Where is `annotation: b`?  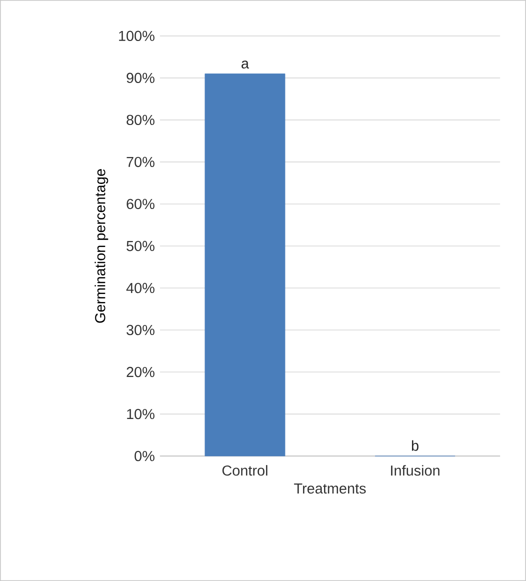
annotation: b is located at coordinates (415, 445).